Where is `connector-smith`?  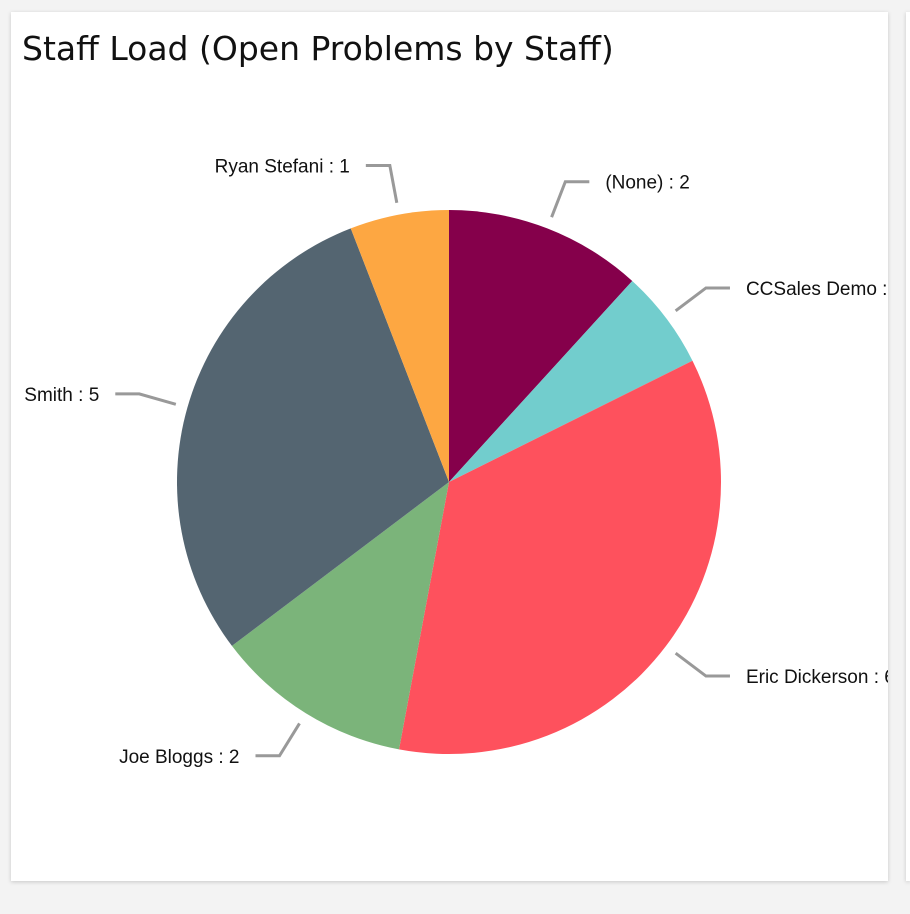 connector-smith is located at coordinates (146, 399).